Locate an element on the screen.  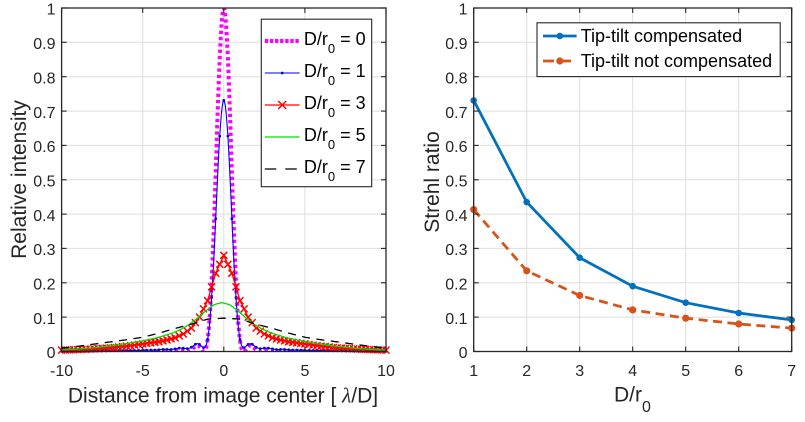
svg-text: Tip-tilt compensated is located at coordinates (661, 36).